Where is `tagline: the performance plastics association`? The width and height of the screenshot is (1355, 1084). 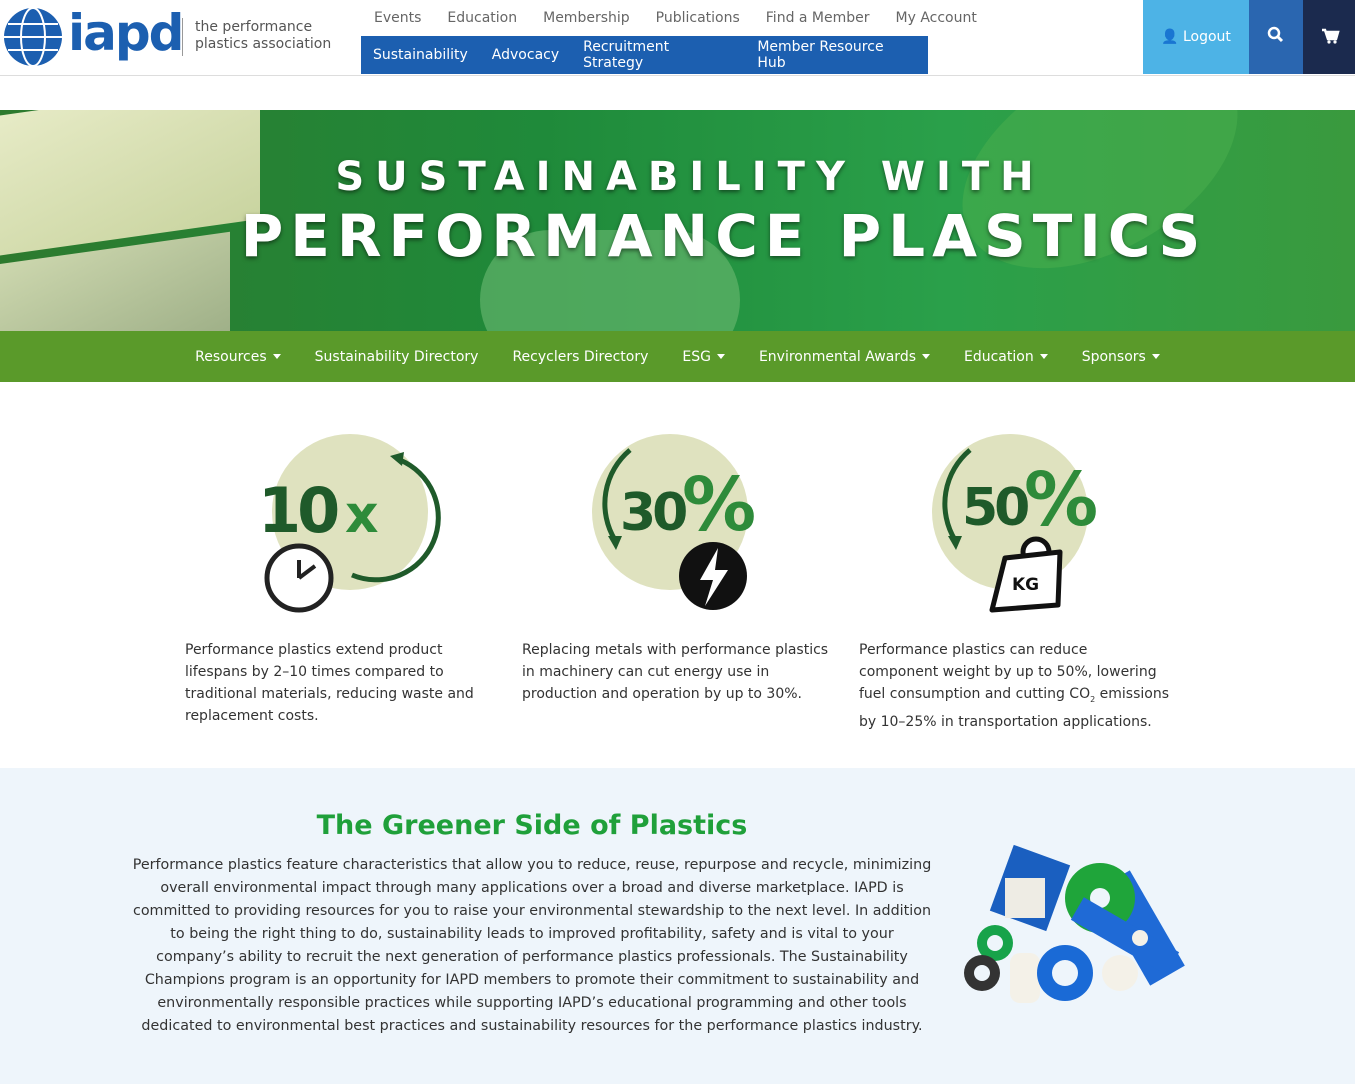 tagline: the performance plastics association is located at coordinates (263, 36).